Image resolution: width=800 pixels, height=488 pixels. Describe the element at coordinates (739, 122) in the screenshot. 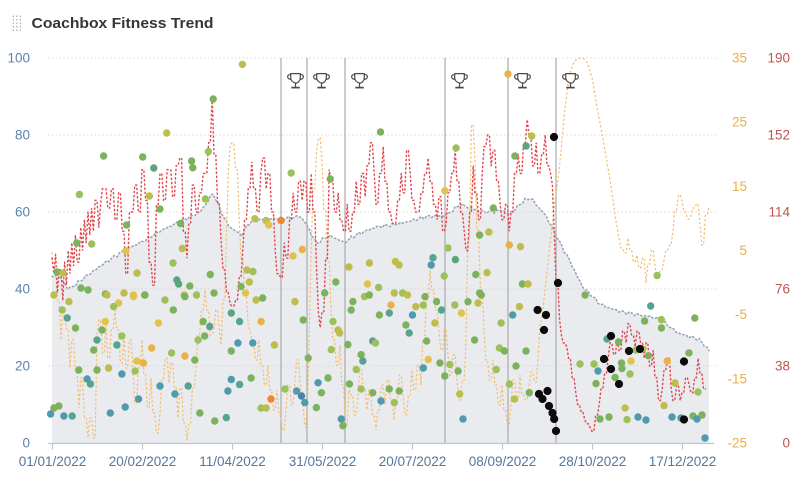

I see `svg-text: 25` at that location.